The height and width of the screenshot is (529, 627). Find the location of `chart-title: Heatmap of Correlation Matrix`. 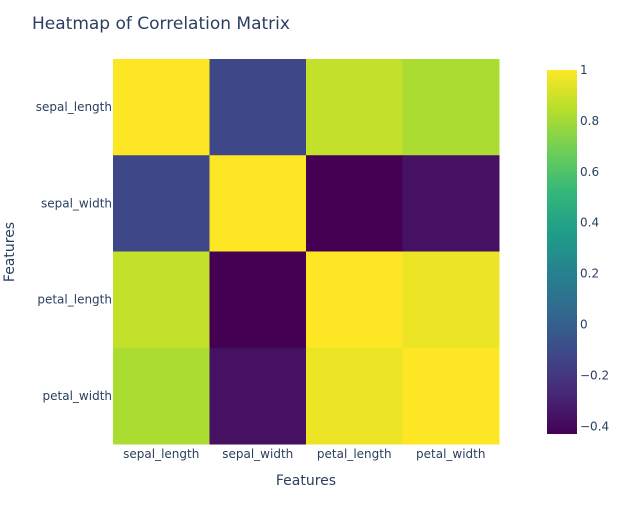

chart-title: Heatmap of Correlation Matrix is located at coordinates (161, 24).